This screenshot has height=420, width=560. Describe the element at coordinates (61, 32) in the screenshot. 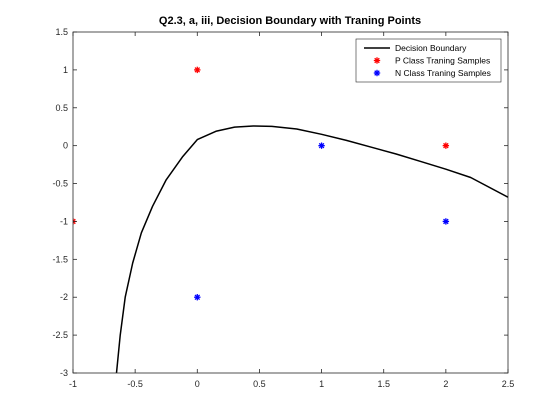

I see `y-tick-label: 1.5` at that location.